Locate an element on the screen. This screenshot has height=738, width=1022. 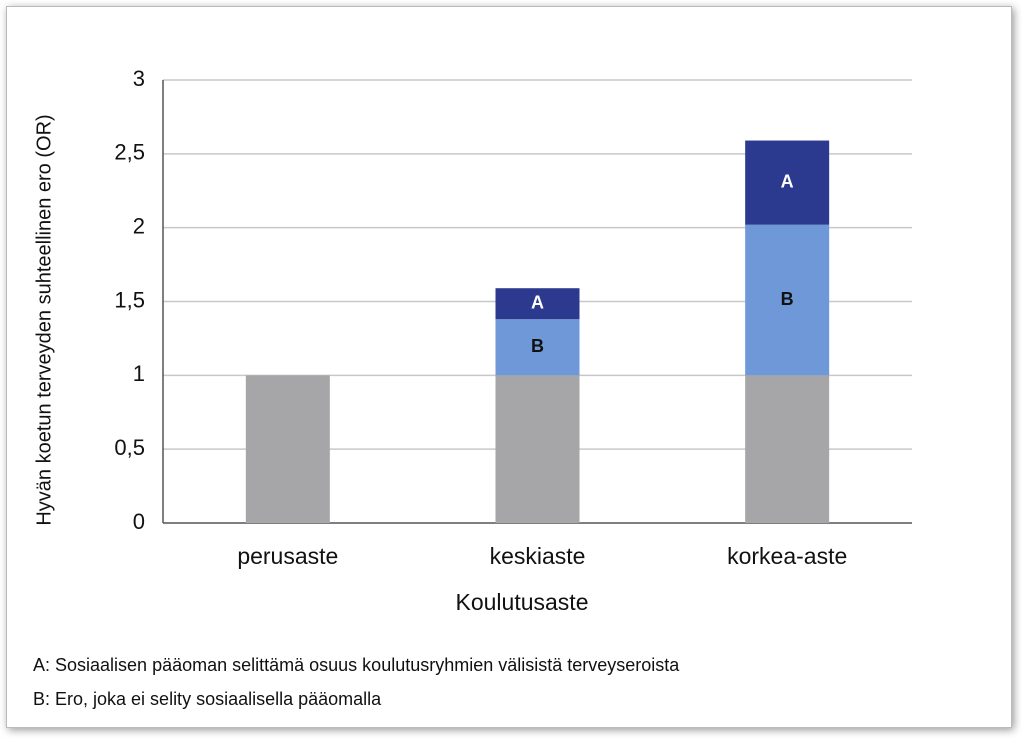
y-tick-label: 0 is located at coordinates (139, 521).